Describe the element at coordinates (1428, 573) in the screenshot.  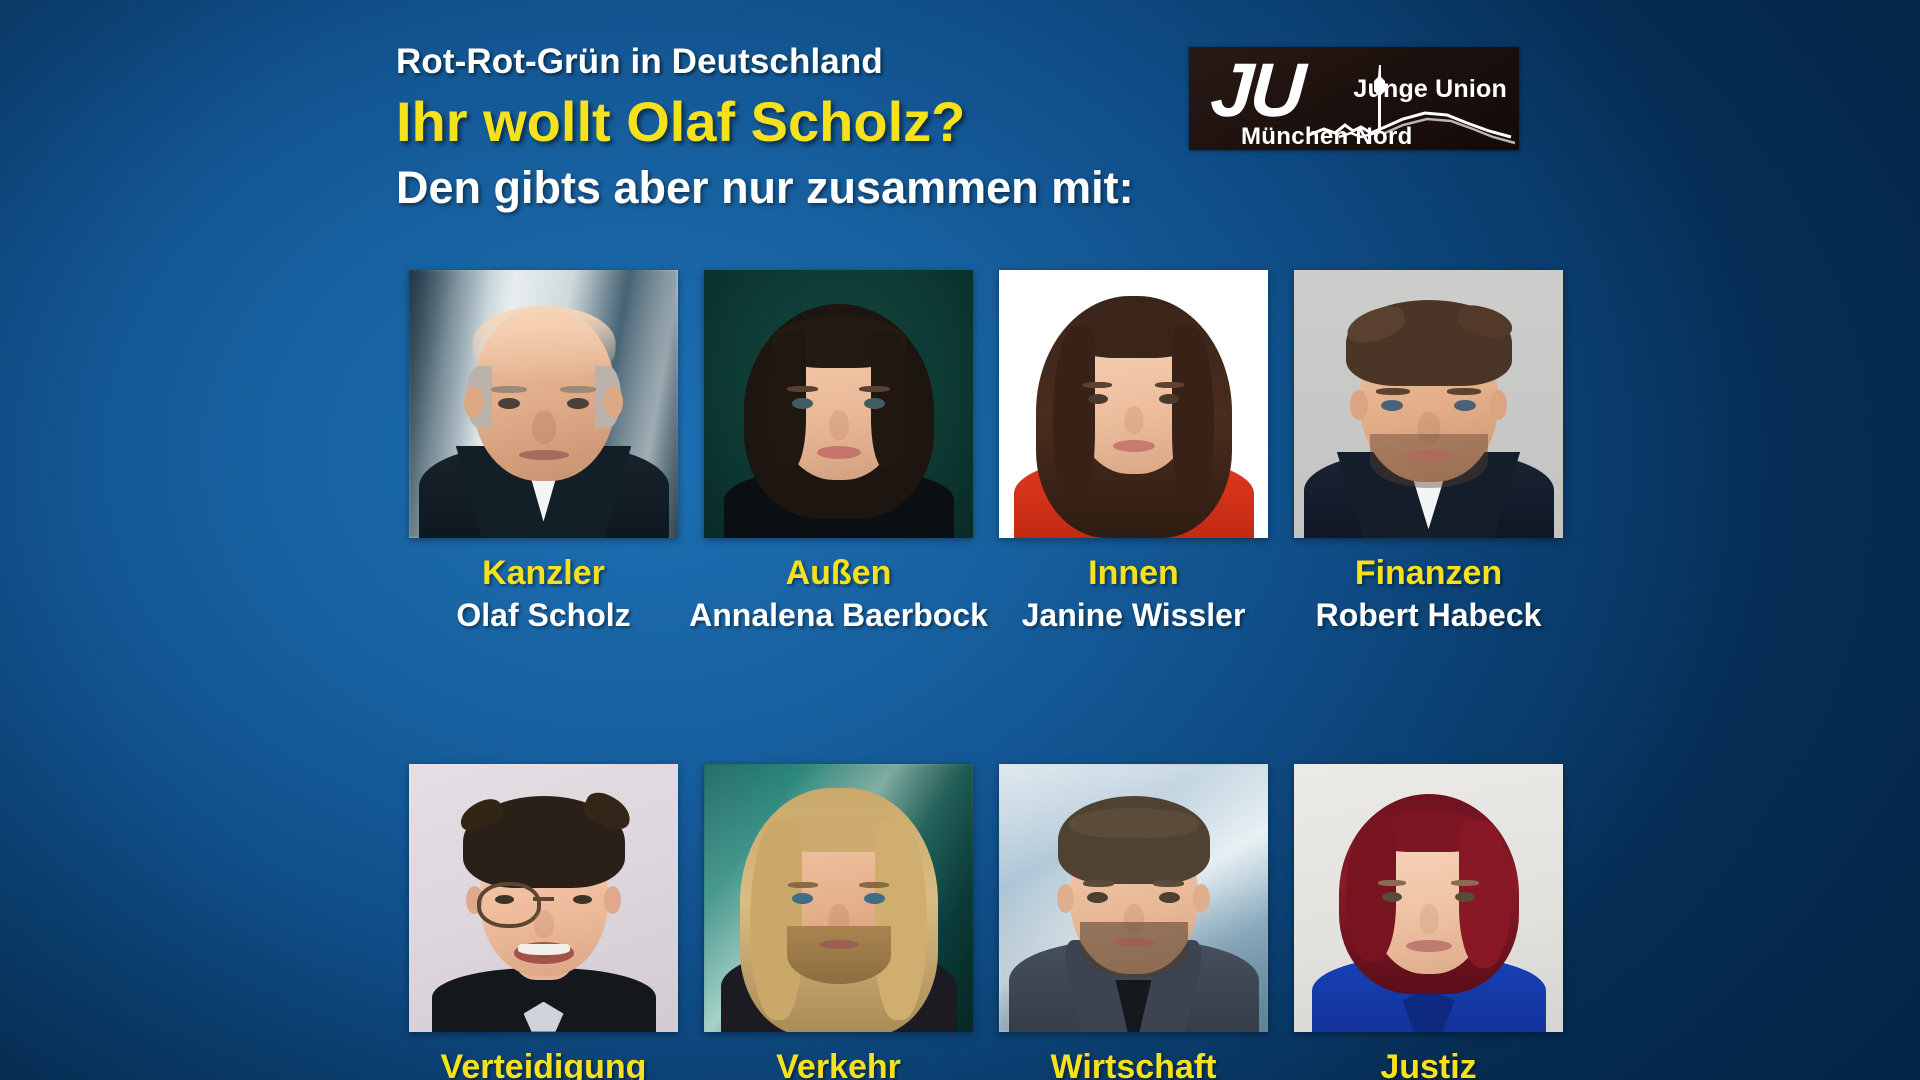
I see `office-label: Finanzen` at that location.